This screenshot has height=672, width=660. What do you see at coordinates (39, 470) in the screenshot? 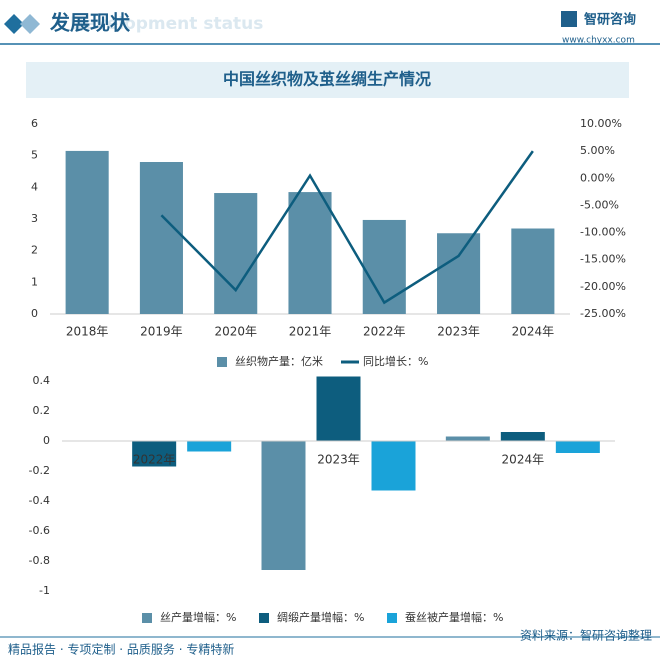
I see `y-tick-label: -0.2` at bounding box center [39, 470].